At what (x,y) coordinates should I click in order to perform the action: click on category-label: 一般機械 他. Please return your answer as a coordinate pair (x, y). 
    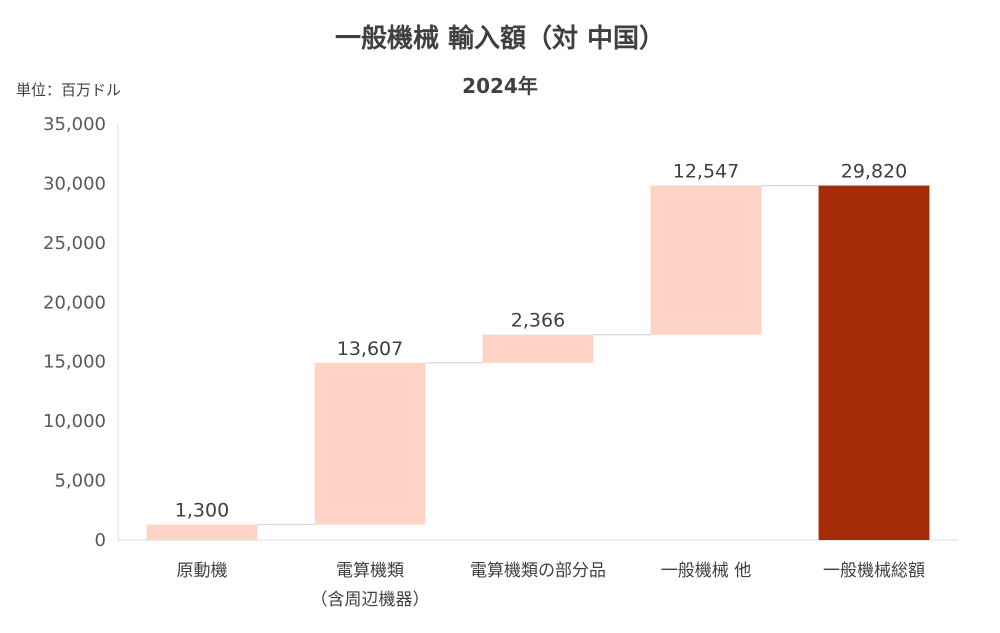
    Looking at the image, I should click on (706, 571).